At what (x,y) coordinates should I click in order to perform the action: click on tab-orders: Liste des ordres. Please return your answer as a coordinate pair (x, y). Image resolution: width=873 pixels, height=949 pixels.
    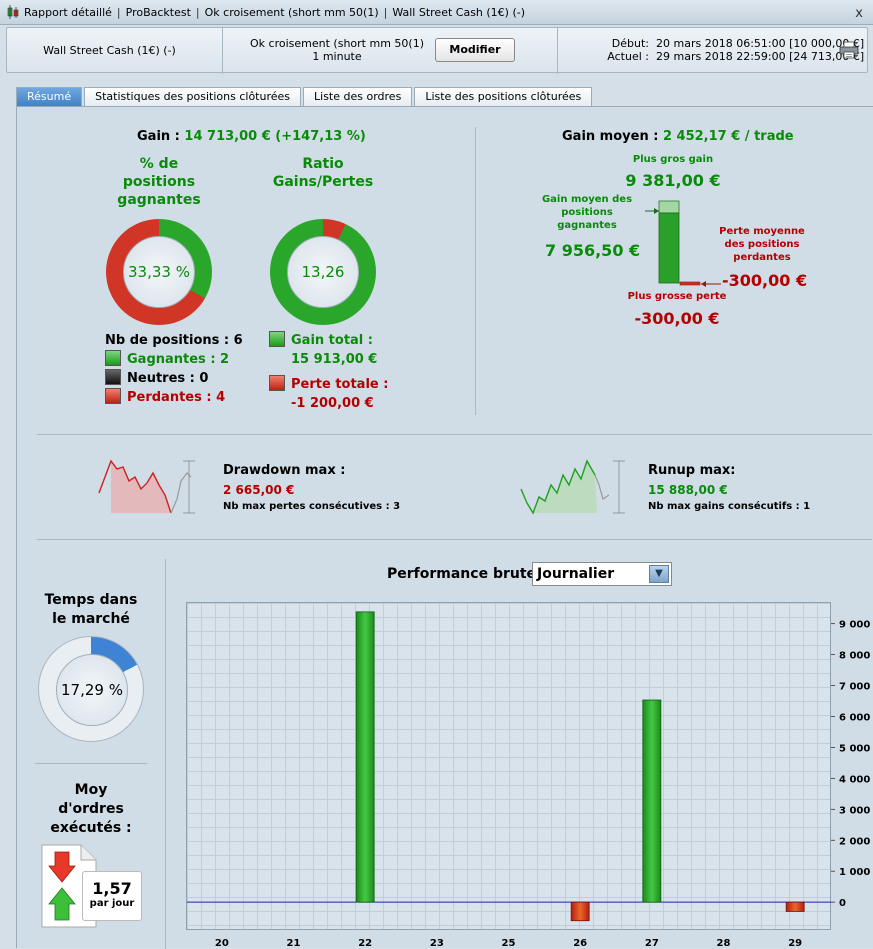
    Looking at the image, I should click on (358, 97).